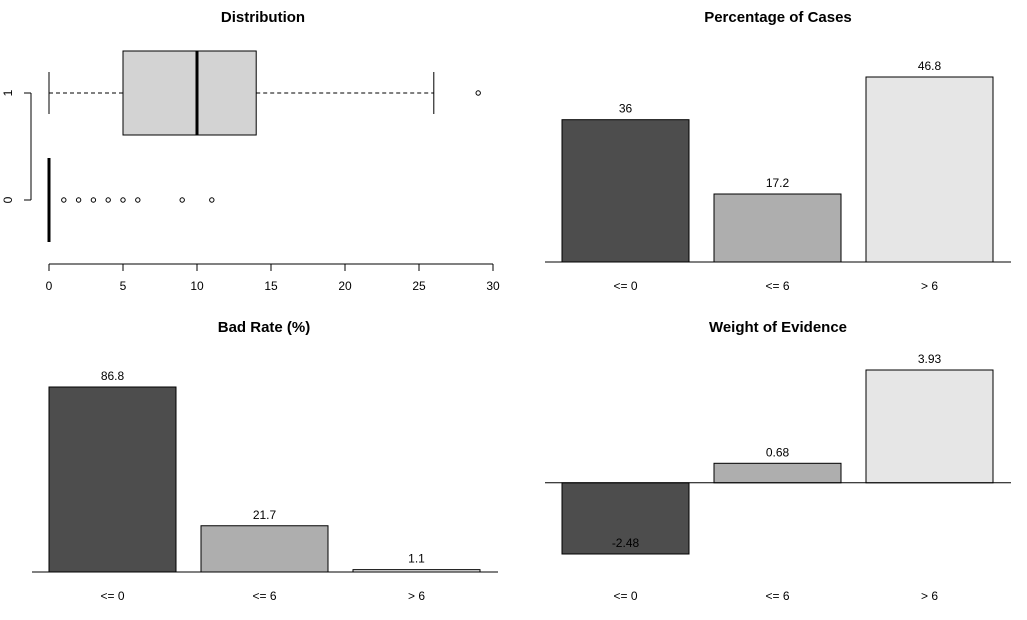 This screenshot has height=620, width=1027. Describe the element at coordinates (930, 66) in the screenshot. I see `data-label: 46.8` at that location.